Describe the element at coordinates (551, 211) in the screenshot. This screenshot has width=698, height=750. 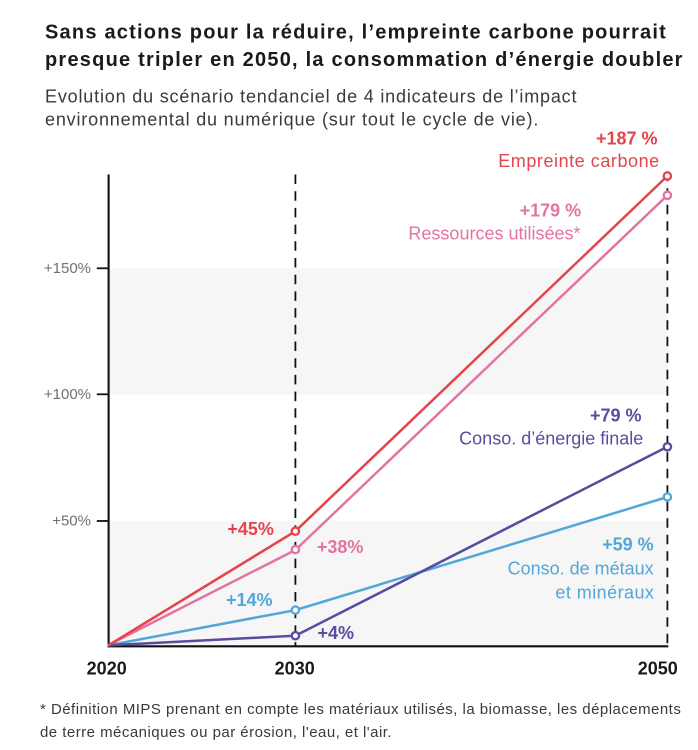
I see `svg-text: +179 %` at that location.